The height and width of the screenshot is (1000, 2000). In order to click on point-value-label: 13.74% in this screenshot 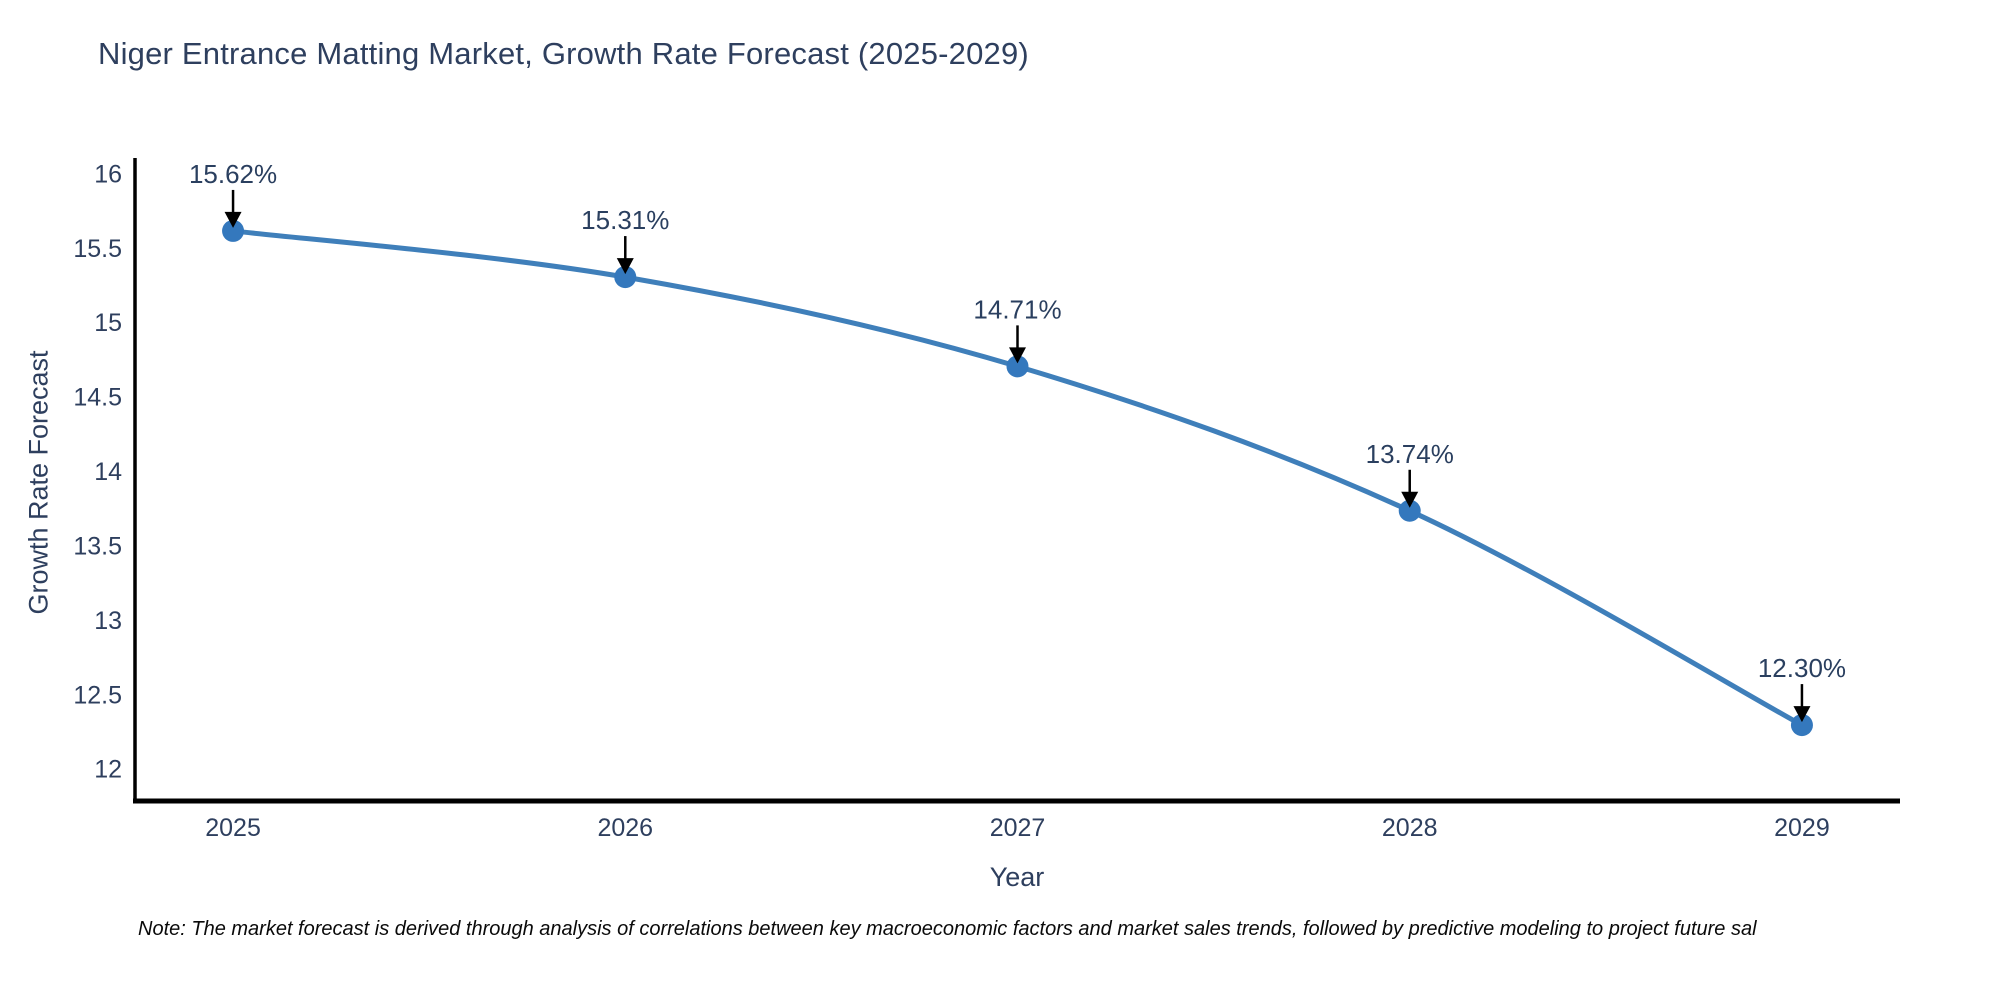, I will do `click(1410, 454)`.